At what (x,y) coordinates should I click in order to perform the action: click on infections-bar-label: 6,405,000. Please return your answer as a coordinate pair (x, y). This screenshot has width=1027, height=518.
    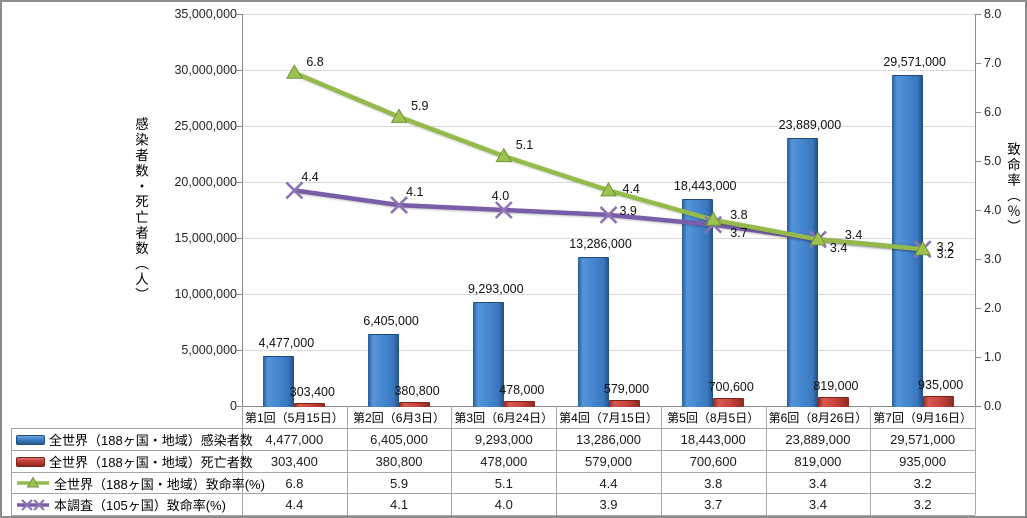
    Looking at the image, I should click on (391, 321).